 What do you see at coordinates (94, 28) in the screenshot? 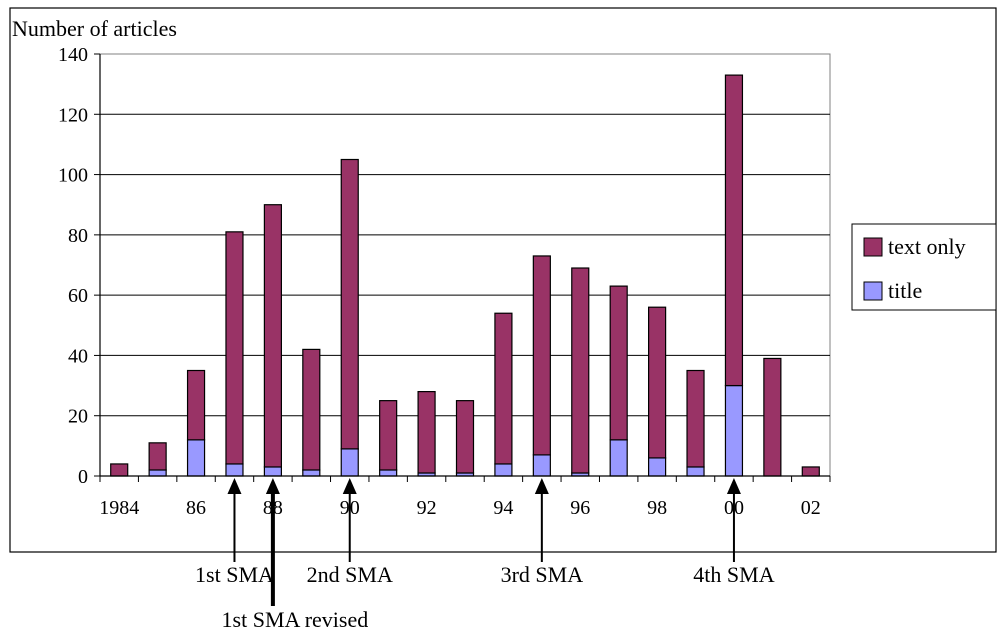
I see `y-axis-title: Number of articles` at bounding box center [94, 28].